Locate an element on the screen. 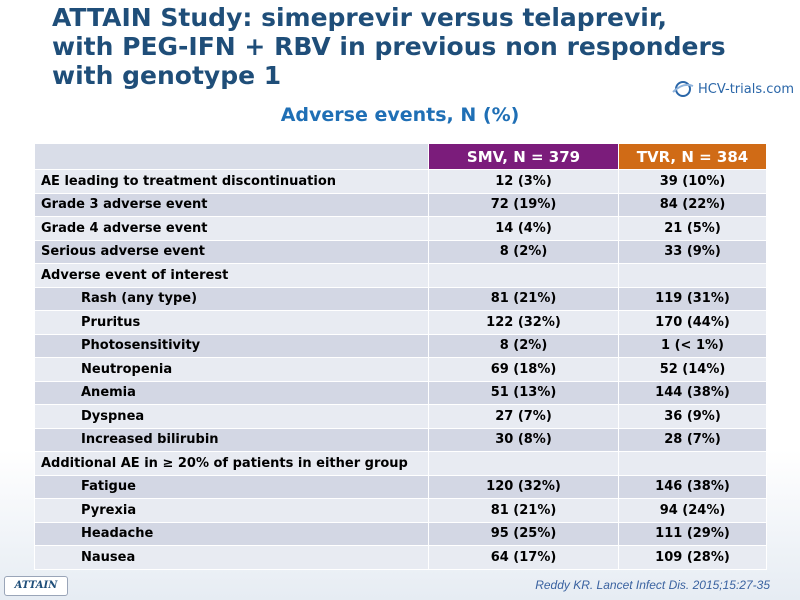 This screenshot has height=600, width=800. row-label: Anemia is located at coordinates (231, 392).